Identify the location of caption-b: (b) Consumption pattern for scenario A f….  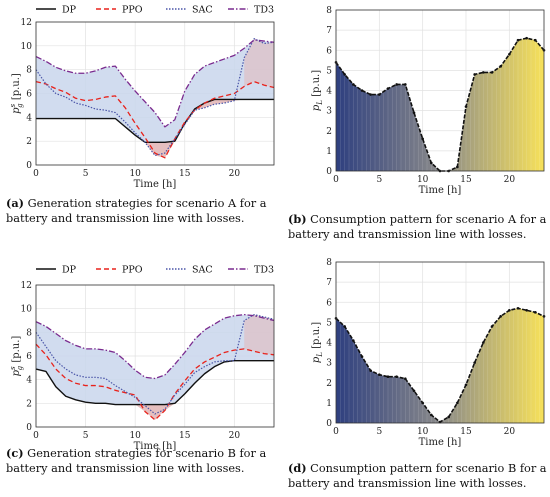
(417, 226).